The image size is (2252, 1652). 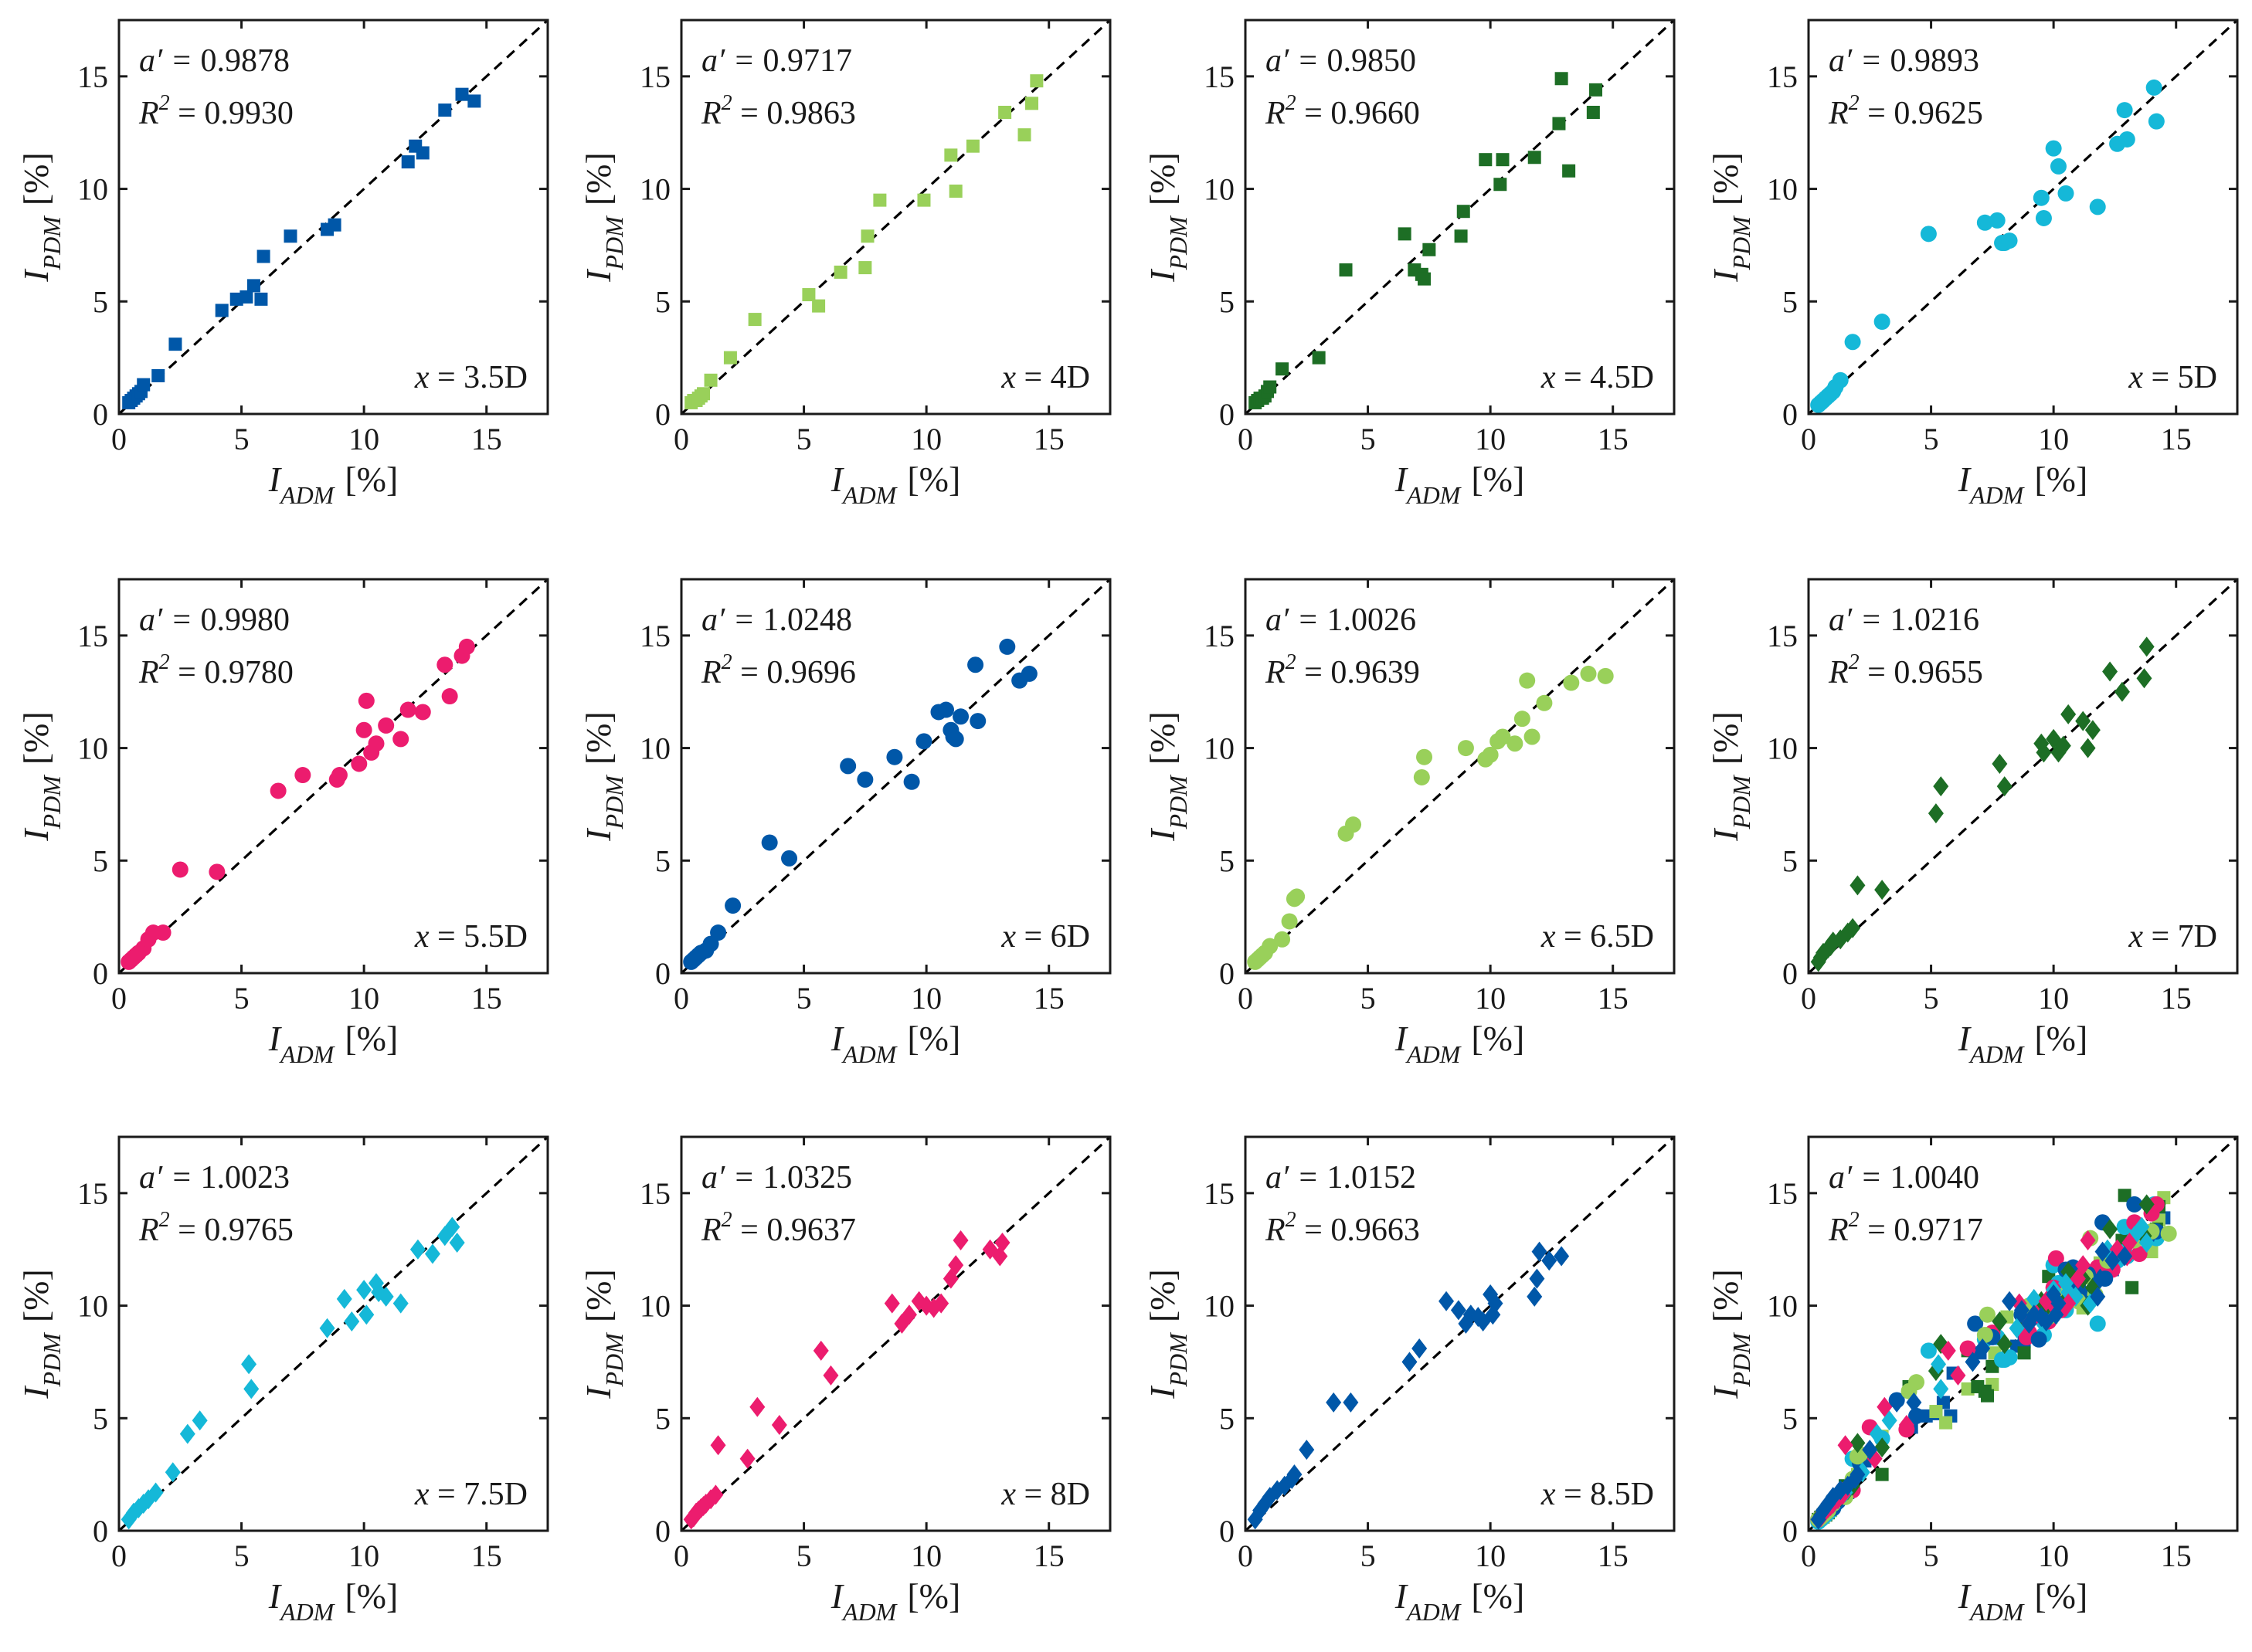 I want to click on position-label: x = 4.5D, so click(x=1597, y=377).